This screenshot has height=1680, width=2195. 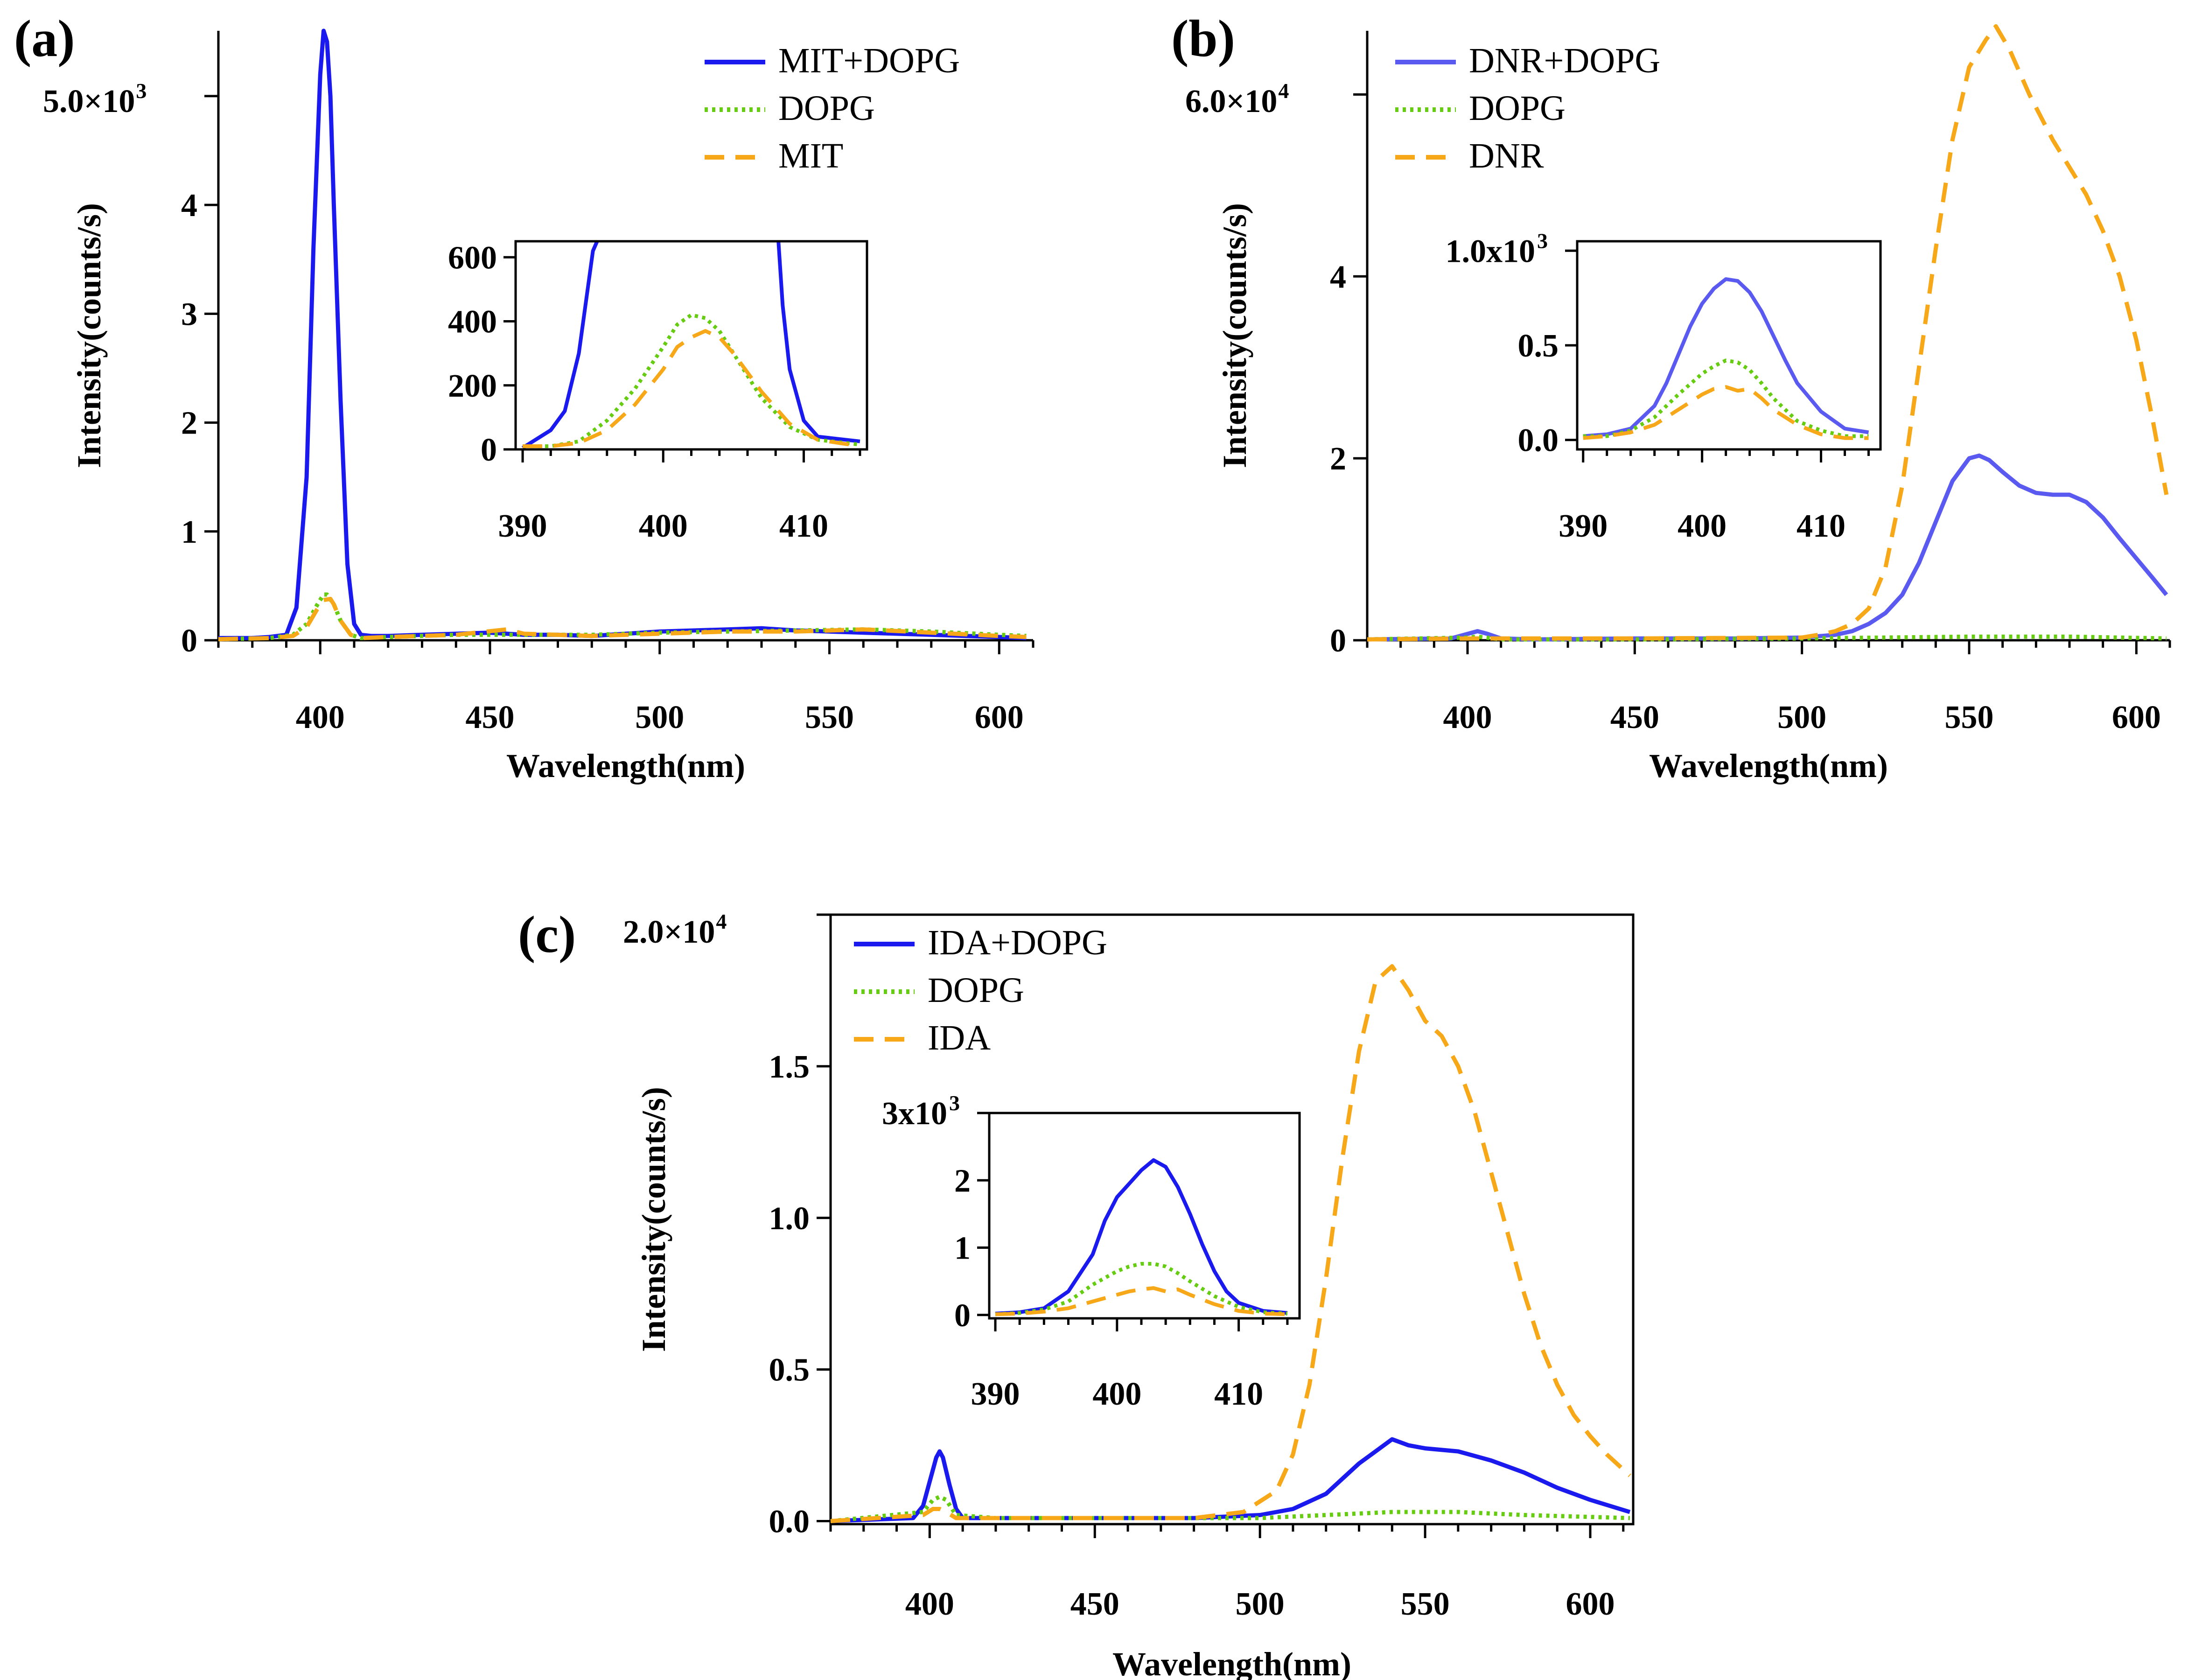 What do you see at coordinates (789, 1522) in the screenshot?
I see `y-tick-label: 0.0` at bounding box center [789, 1522].